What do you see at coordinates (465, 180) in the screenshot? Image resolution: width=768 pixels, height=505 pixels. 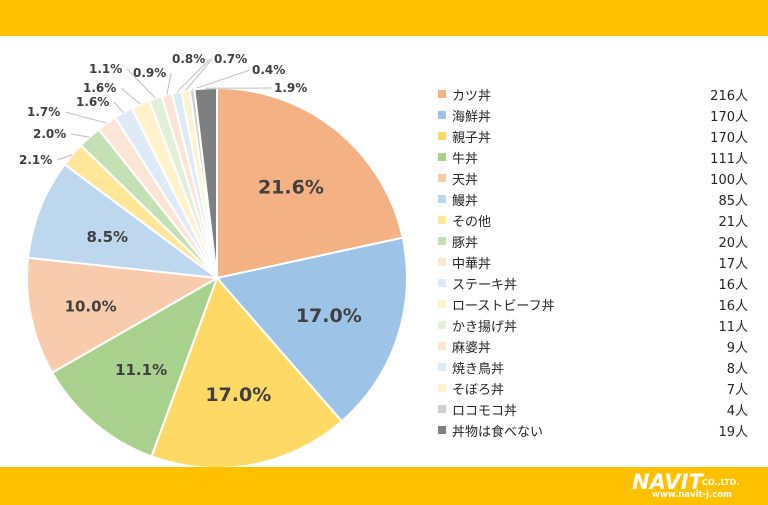 I see `legend-label: 天丼` at bounding box center [465, 180].